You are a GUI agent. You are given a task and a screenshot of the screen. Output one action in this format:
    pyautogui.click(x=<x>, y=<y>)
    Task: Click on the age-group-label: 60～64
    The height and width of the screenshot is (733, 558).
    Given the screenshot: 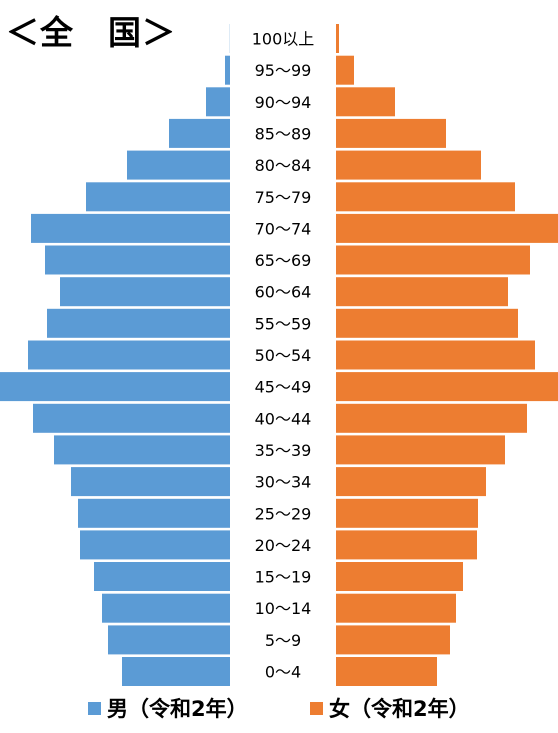 What is the action you would take?
    pyautogui.click(x=283, y=292)
    